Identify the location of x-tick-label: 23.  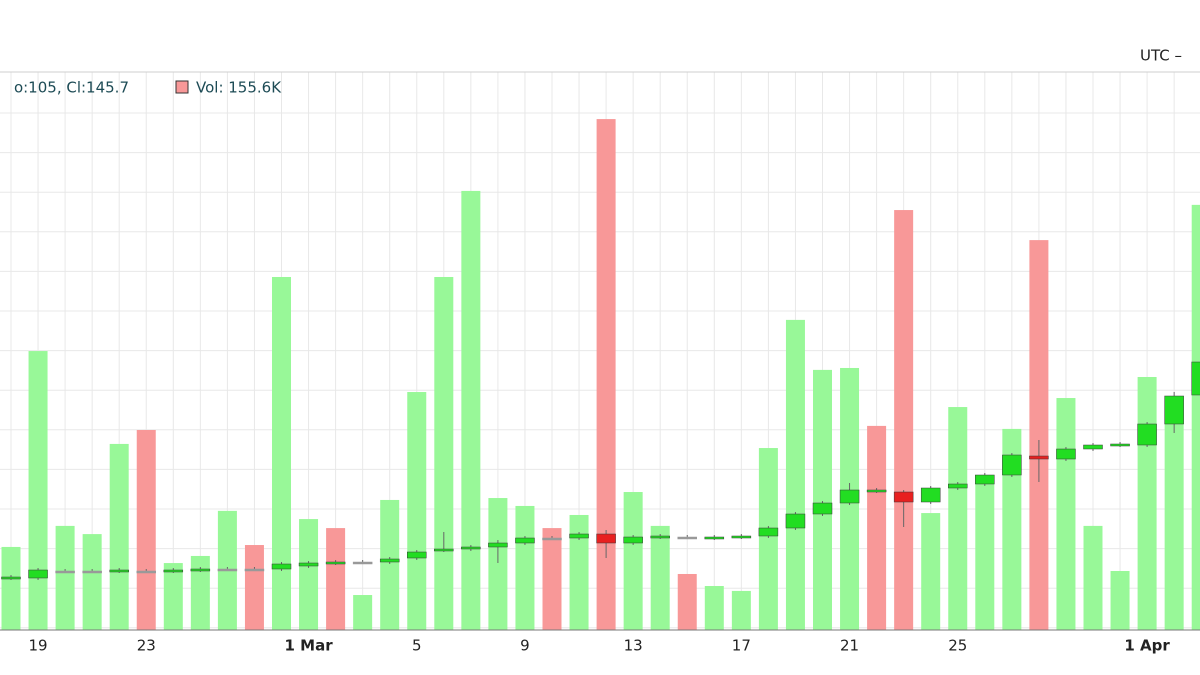
(146, 646).